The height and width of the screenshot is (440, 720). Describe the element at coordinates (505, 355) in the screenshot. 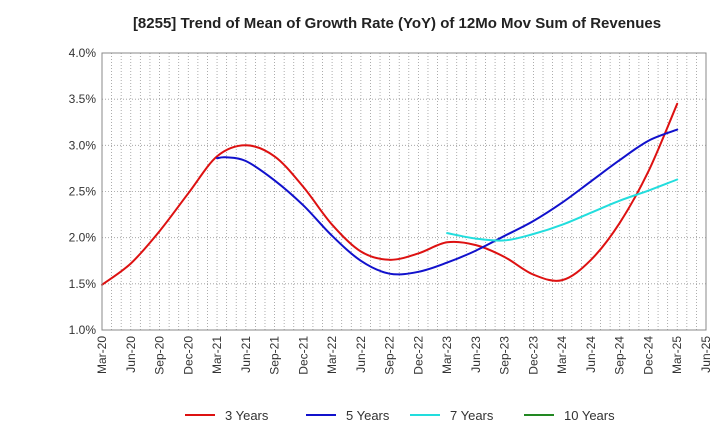

I see `x-tick-label: Sep-23` at that location.